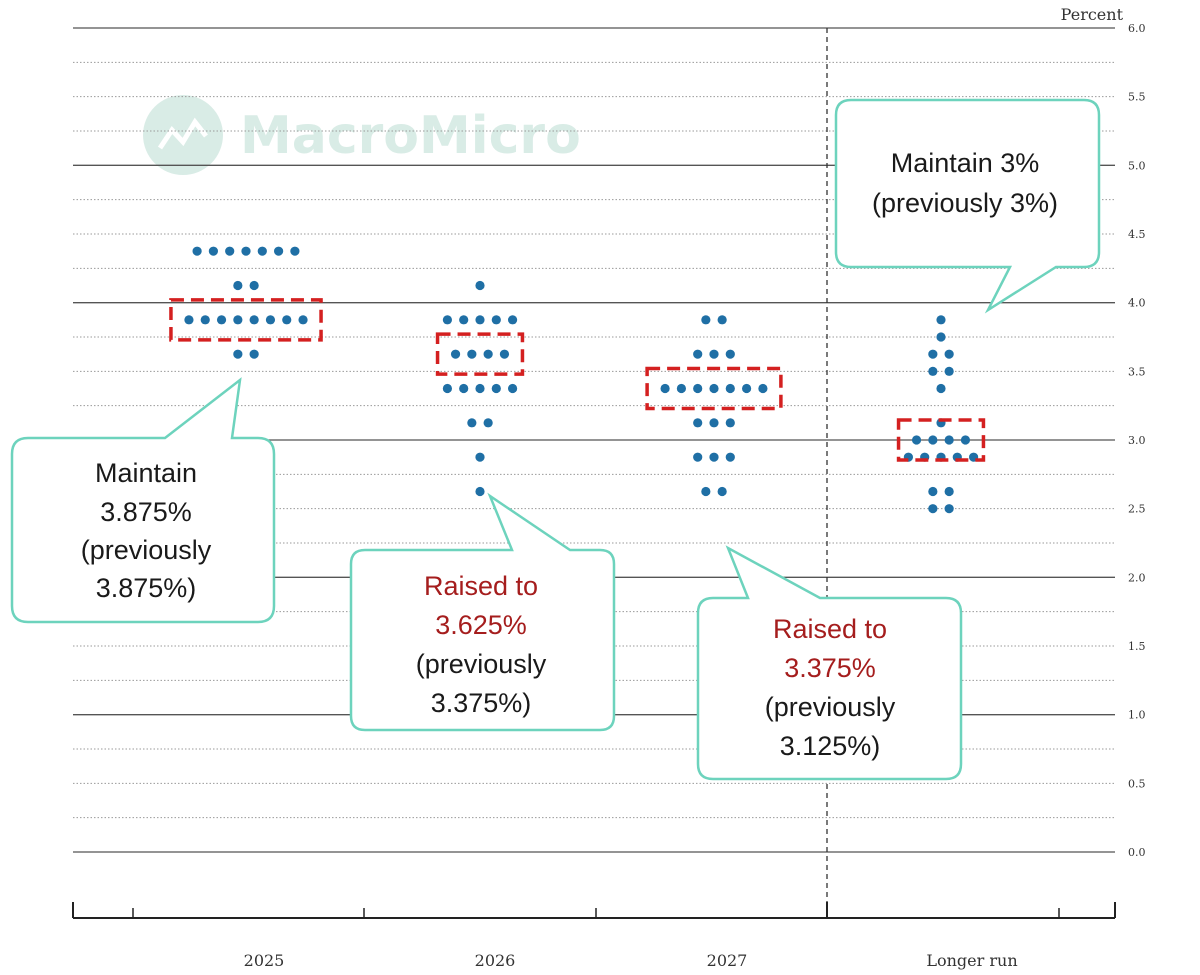  Describe the element at coordinates (577, 380) in the screenshot. I see `median-boxes` at that location.